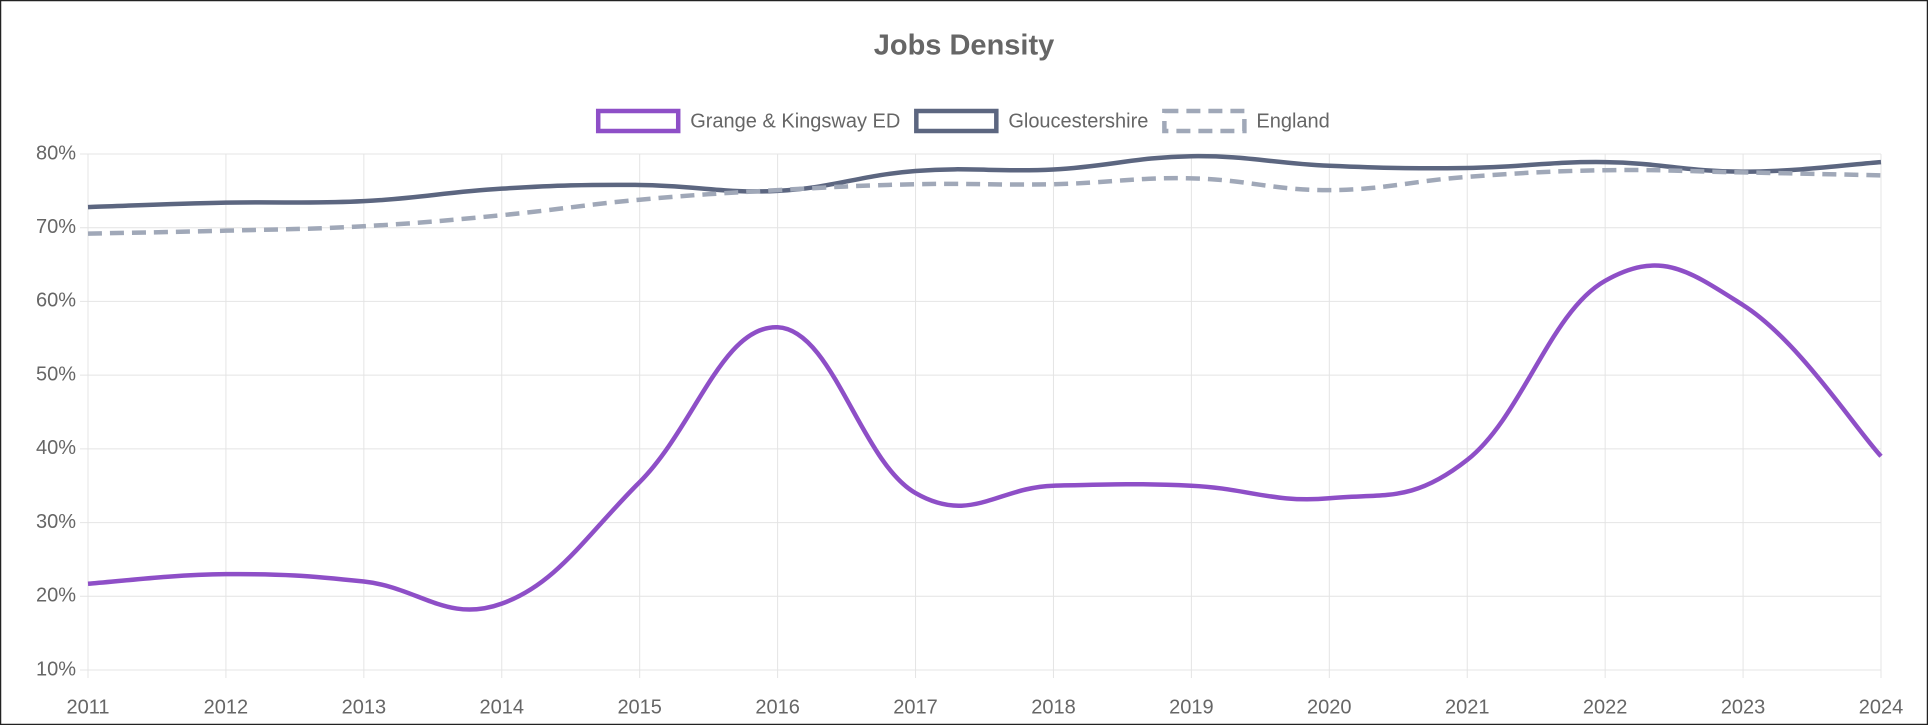 The width and height of the screenshot is (1928, 725). What do you see at coordinates (1329, 707) in the screenshot?
I see `x-tick-label: 2020` at bounding box center [1329, 707].